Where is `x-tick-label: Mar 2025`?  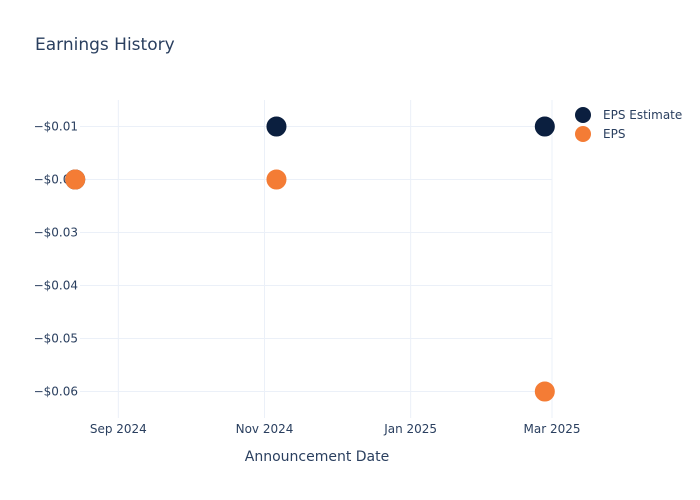 x-tick-label: Mar 2025 is located at coordinates (552, 429).